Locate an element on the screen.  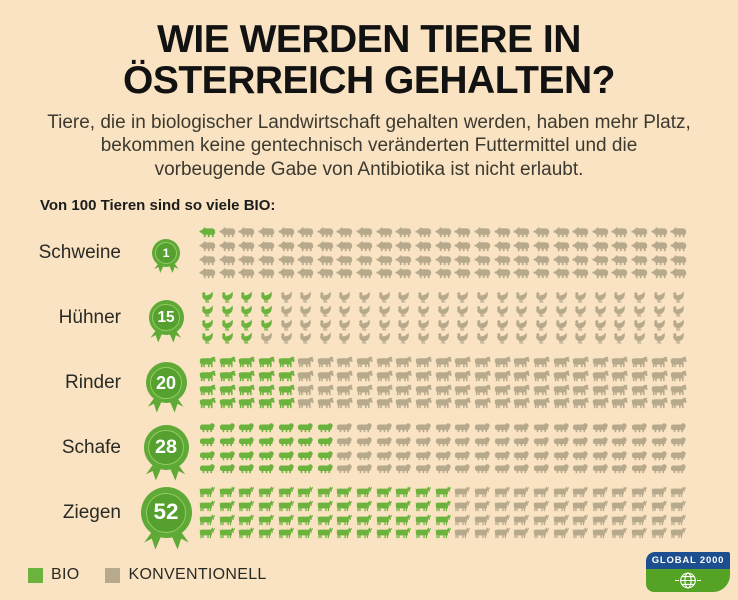
row-label: Schweine is located at coordinates (79, 252).